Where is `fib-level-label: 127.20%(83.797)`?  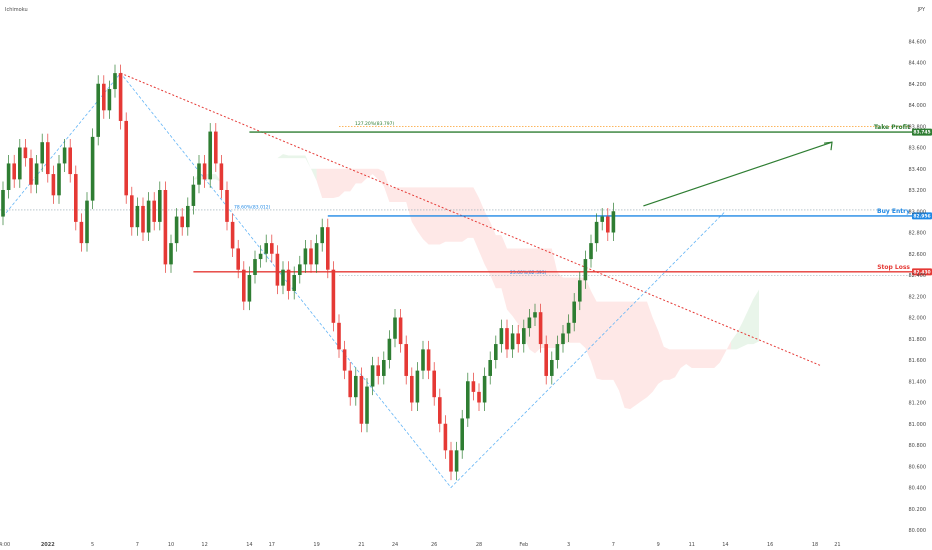
fib-level-label: 127.20%(83.797) is located at coordinates (375, 124).